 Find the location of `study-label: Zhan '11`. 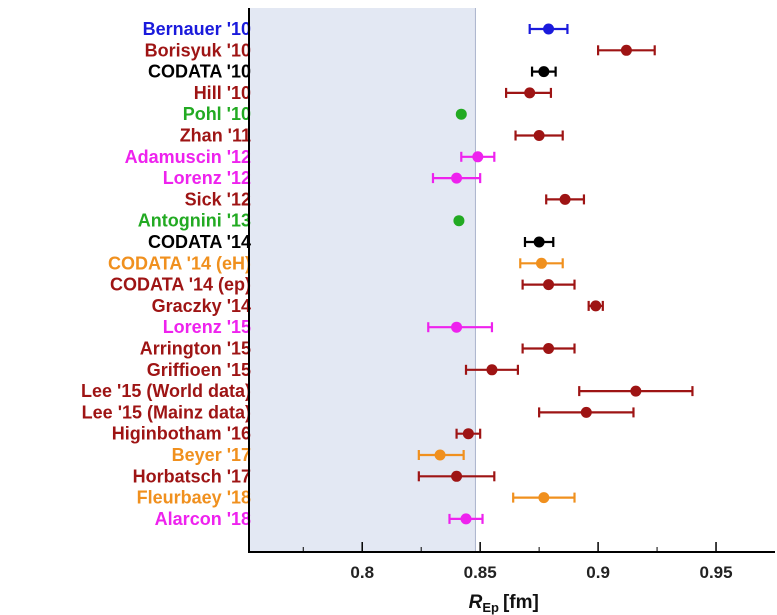

study-label: Zhan '11 is located at coordinates (215, 136).